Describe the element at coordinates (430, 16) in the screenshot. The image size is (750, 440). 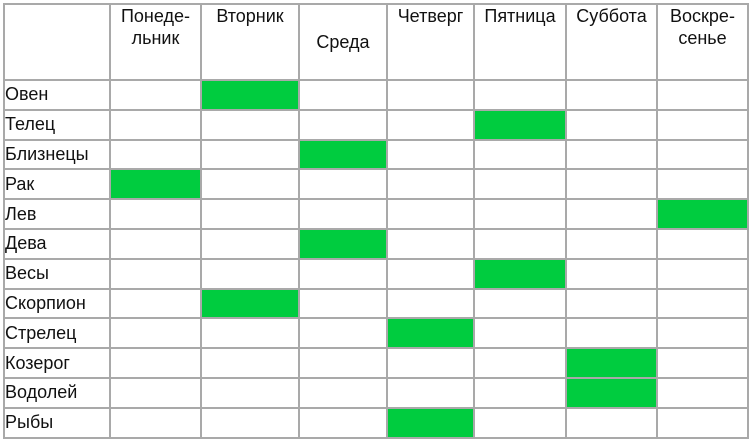
I see `day-header-line1: Четверг` at that location.